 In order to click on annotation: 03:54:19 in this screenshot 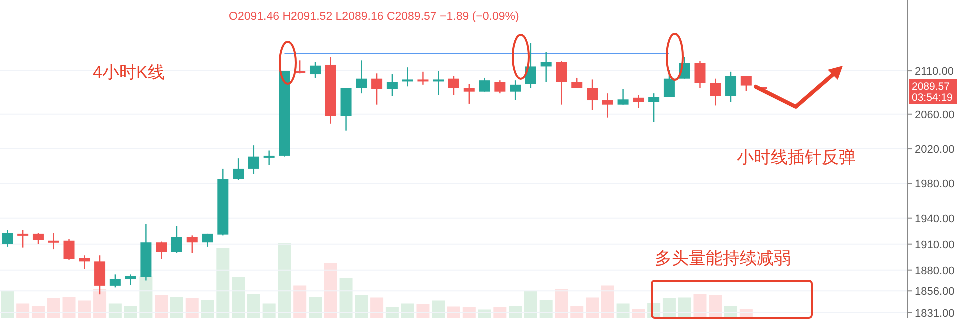, I will do `click(932, 98)`.